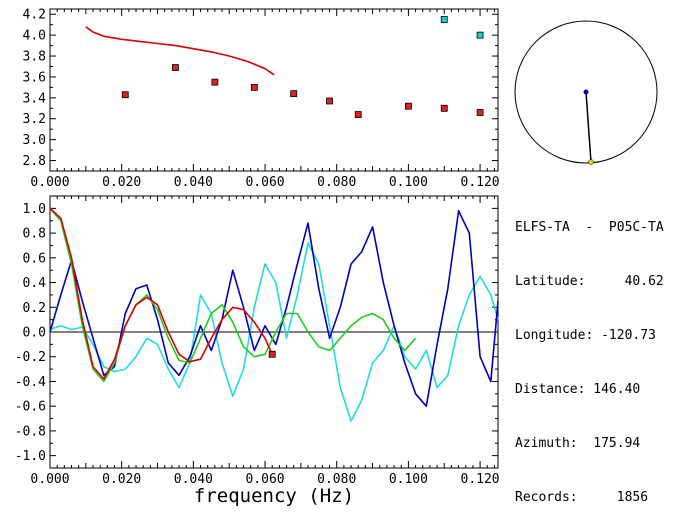 The image size is (700, 525). Describe the element at coordinates (34, 15) in the screenshot. I see `y-tick-label: 4.2` at that location.